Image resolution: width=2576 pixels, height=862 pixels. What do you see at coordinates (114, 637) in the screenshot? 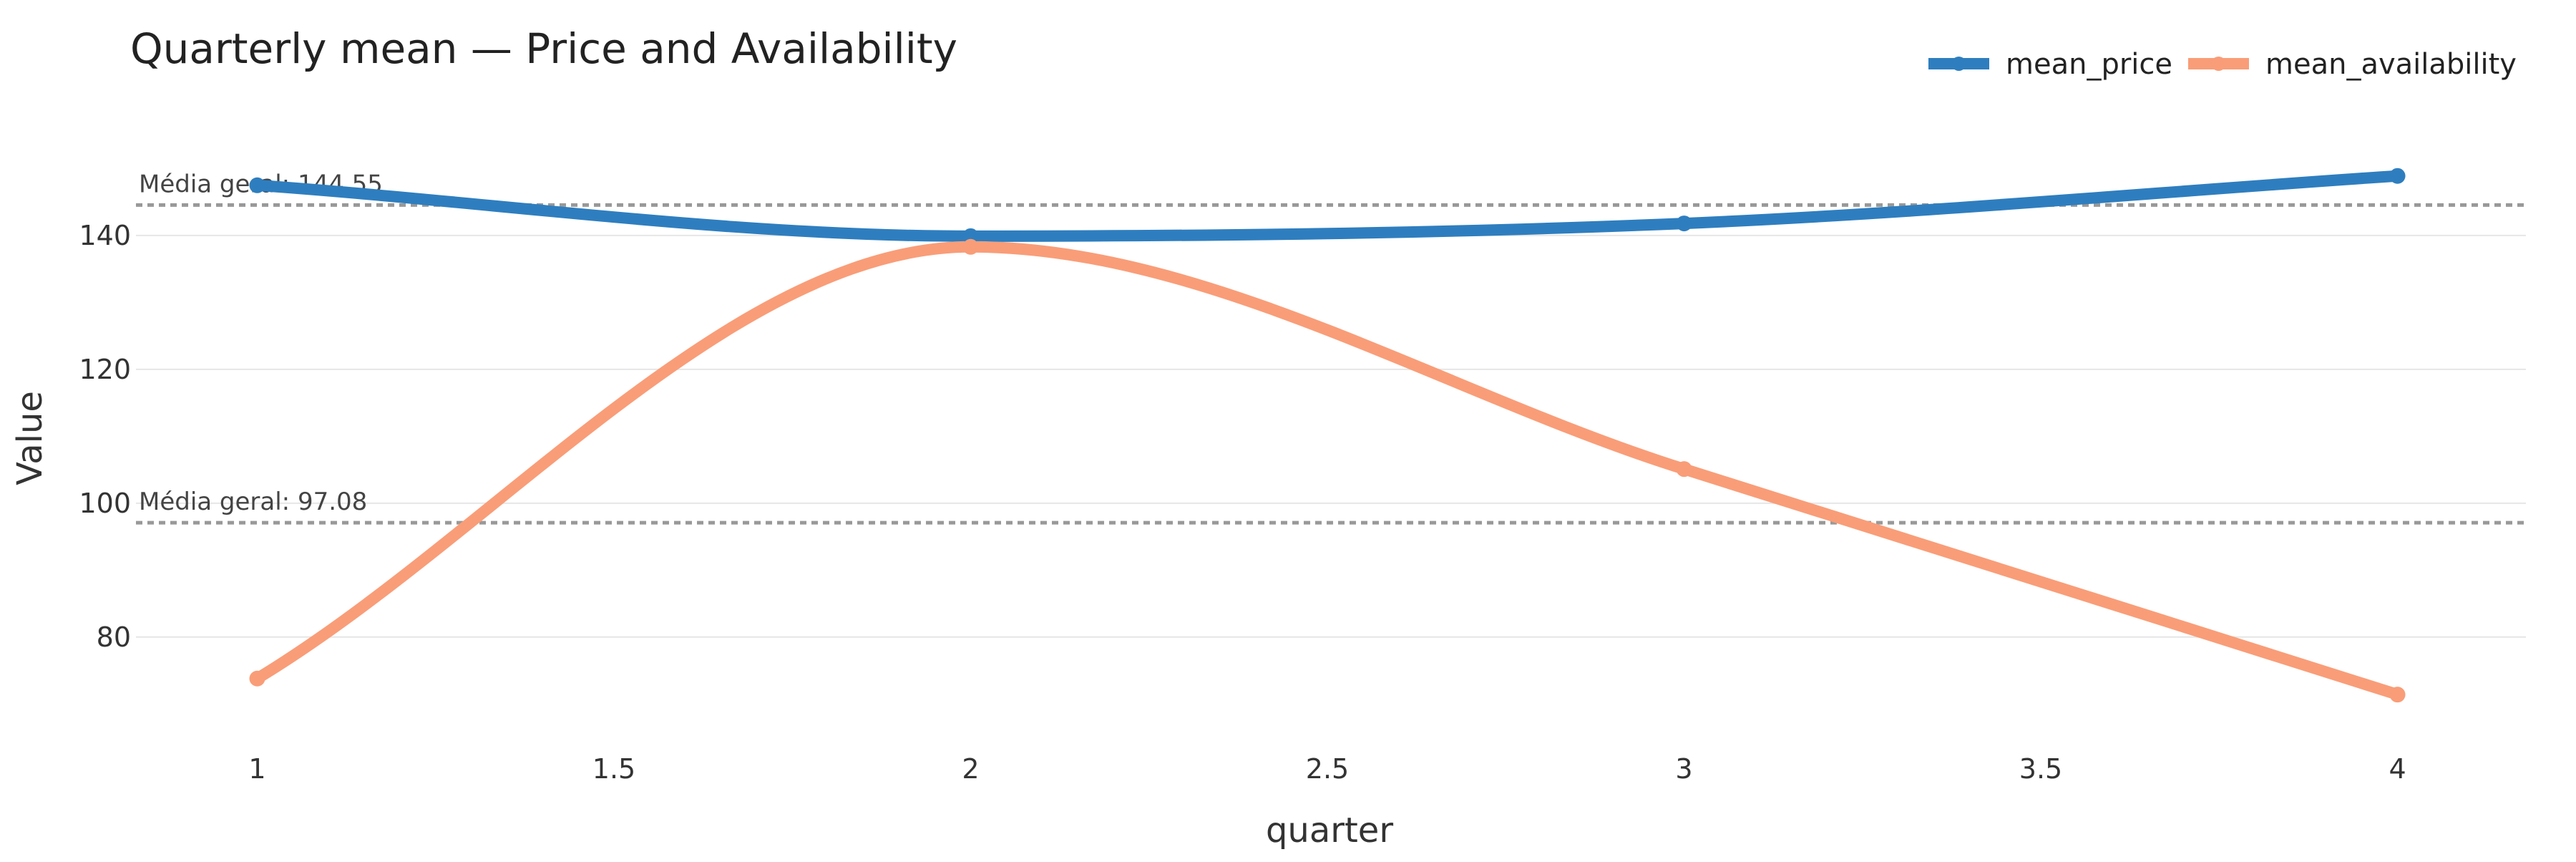
I see `y-tick-label: 80` at bounding box center [114, 637].